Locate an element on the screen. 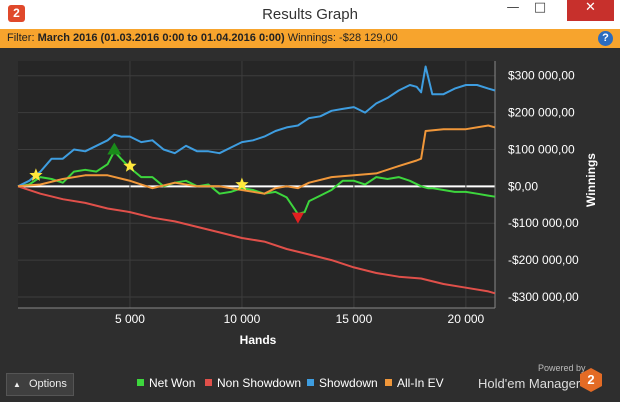 Image resolution: width=620 pixels, height=402 pixels. legend-showdown: Showdown is located at coordinates (342, 383).